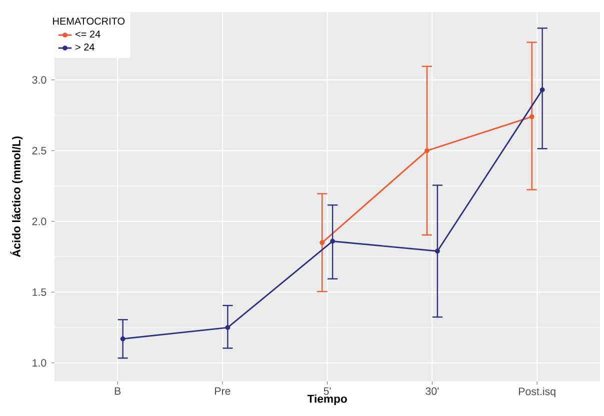  What do you see at coordinates (537, 392) in the screenshot?
I see `x-tick-label: Post.isq` at bounding box center [537, 392].